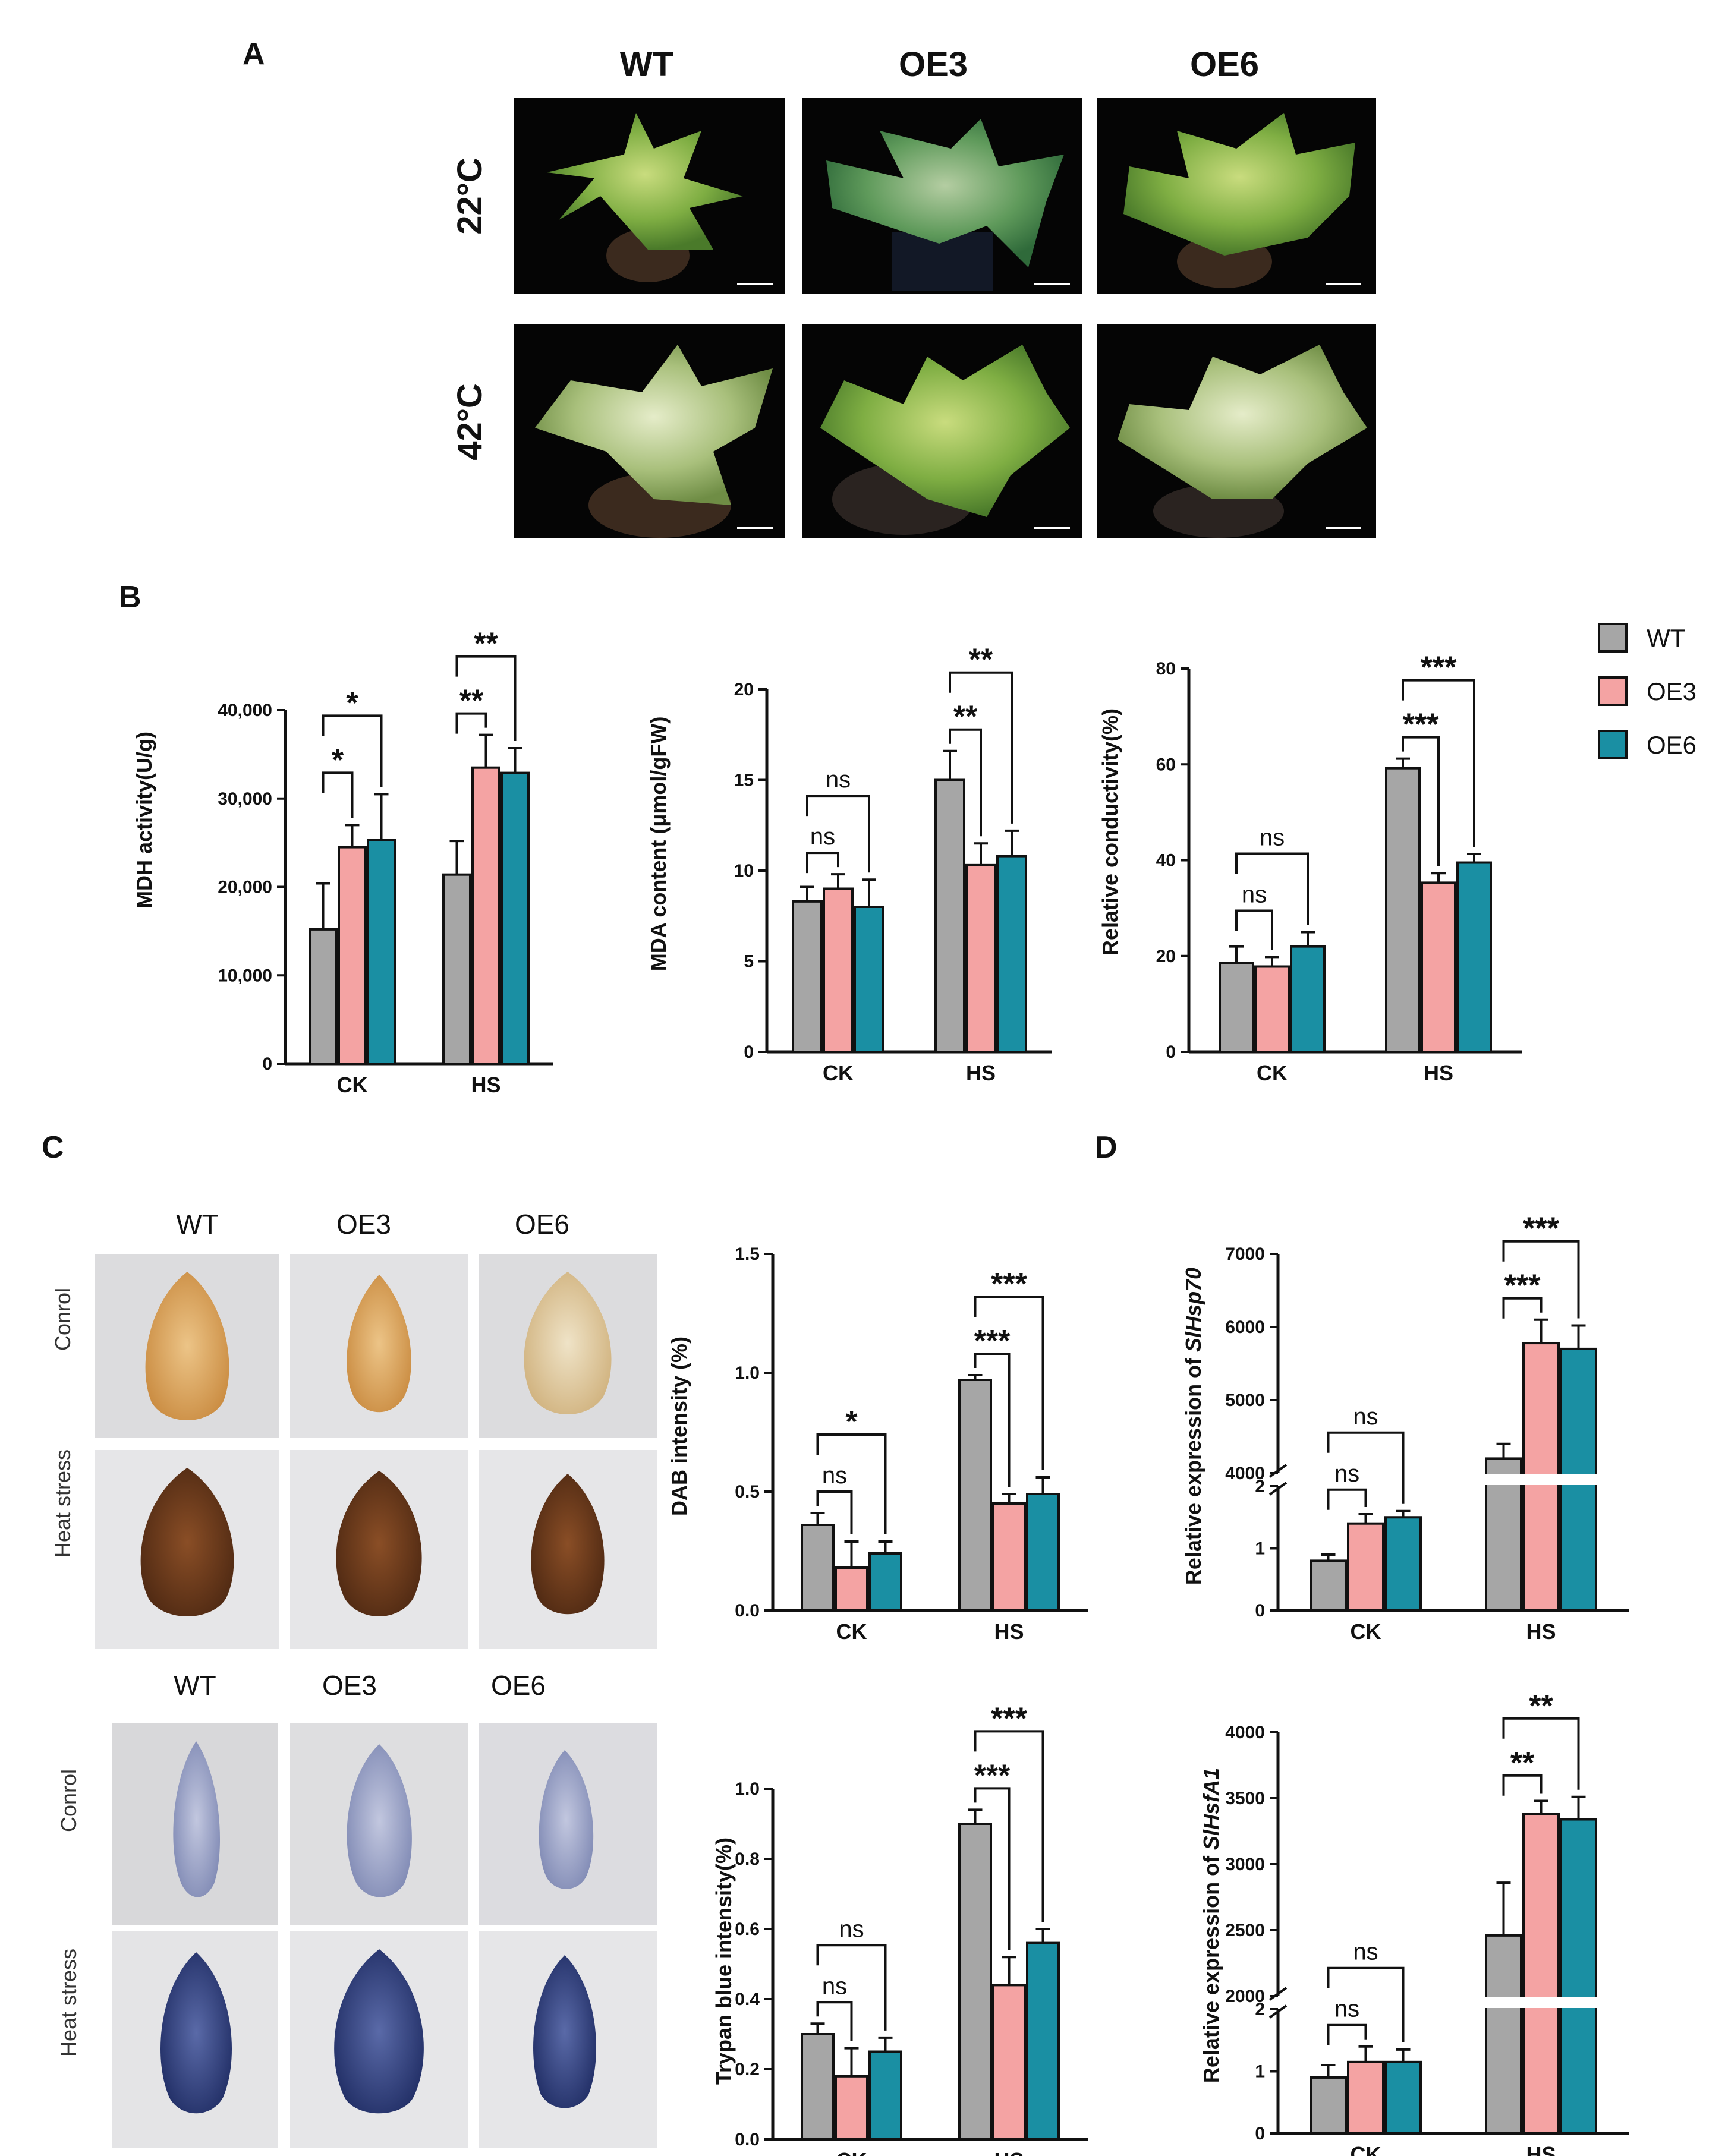  What do you see at coordinates (1671, 691) in the screenshot?
I see `legend-label-oe3: OE3` at bounding box center [1671, 691].